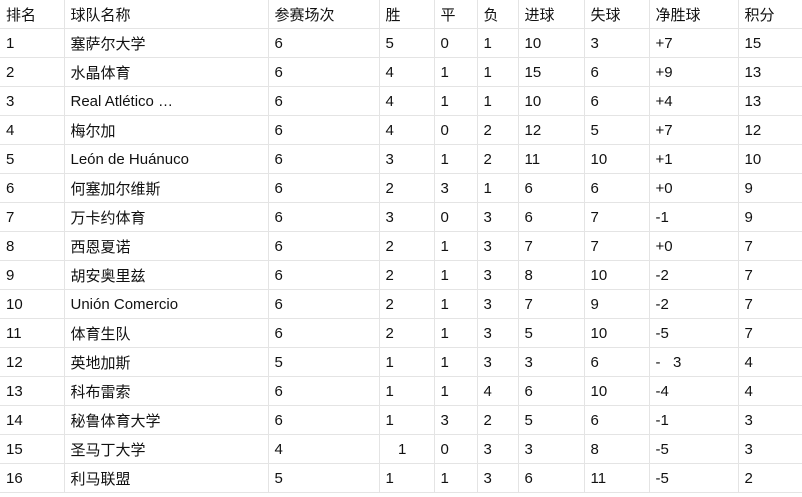  Describe the element at coordinates (769, 420) in the screenshot. I see `cell-points: 3` at that location.